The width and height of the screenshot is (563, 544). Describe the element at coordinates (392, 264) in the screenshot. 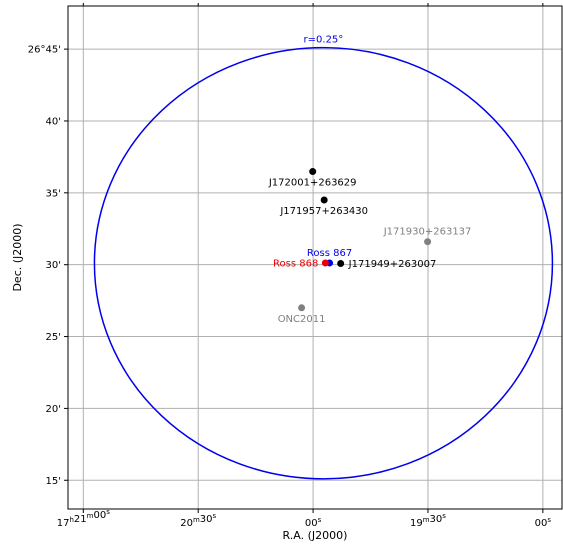

I see `source-label: J171949+263007` at that location.